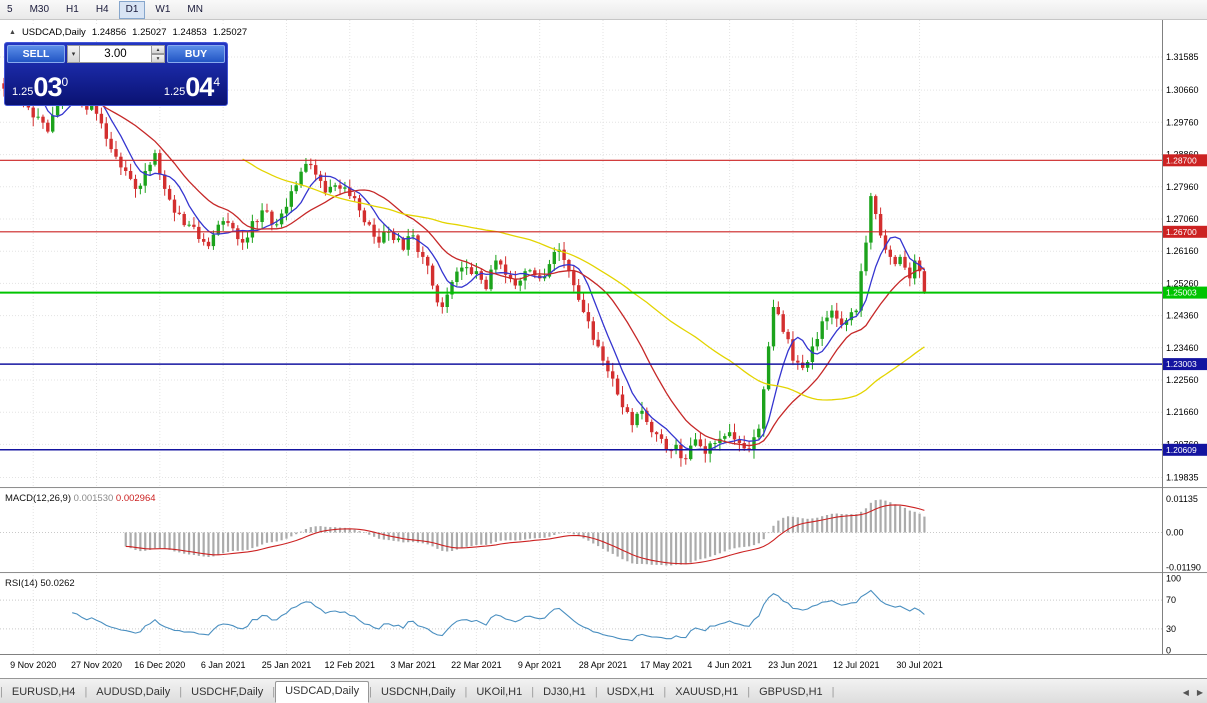  What do you see at coordinates (12, 32) in the screenshot?
I see `chart-marker-icon: ▲` at bounding box center [12, 32].